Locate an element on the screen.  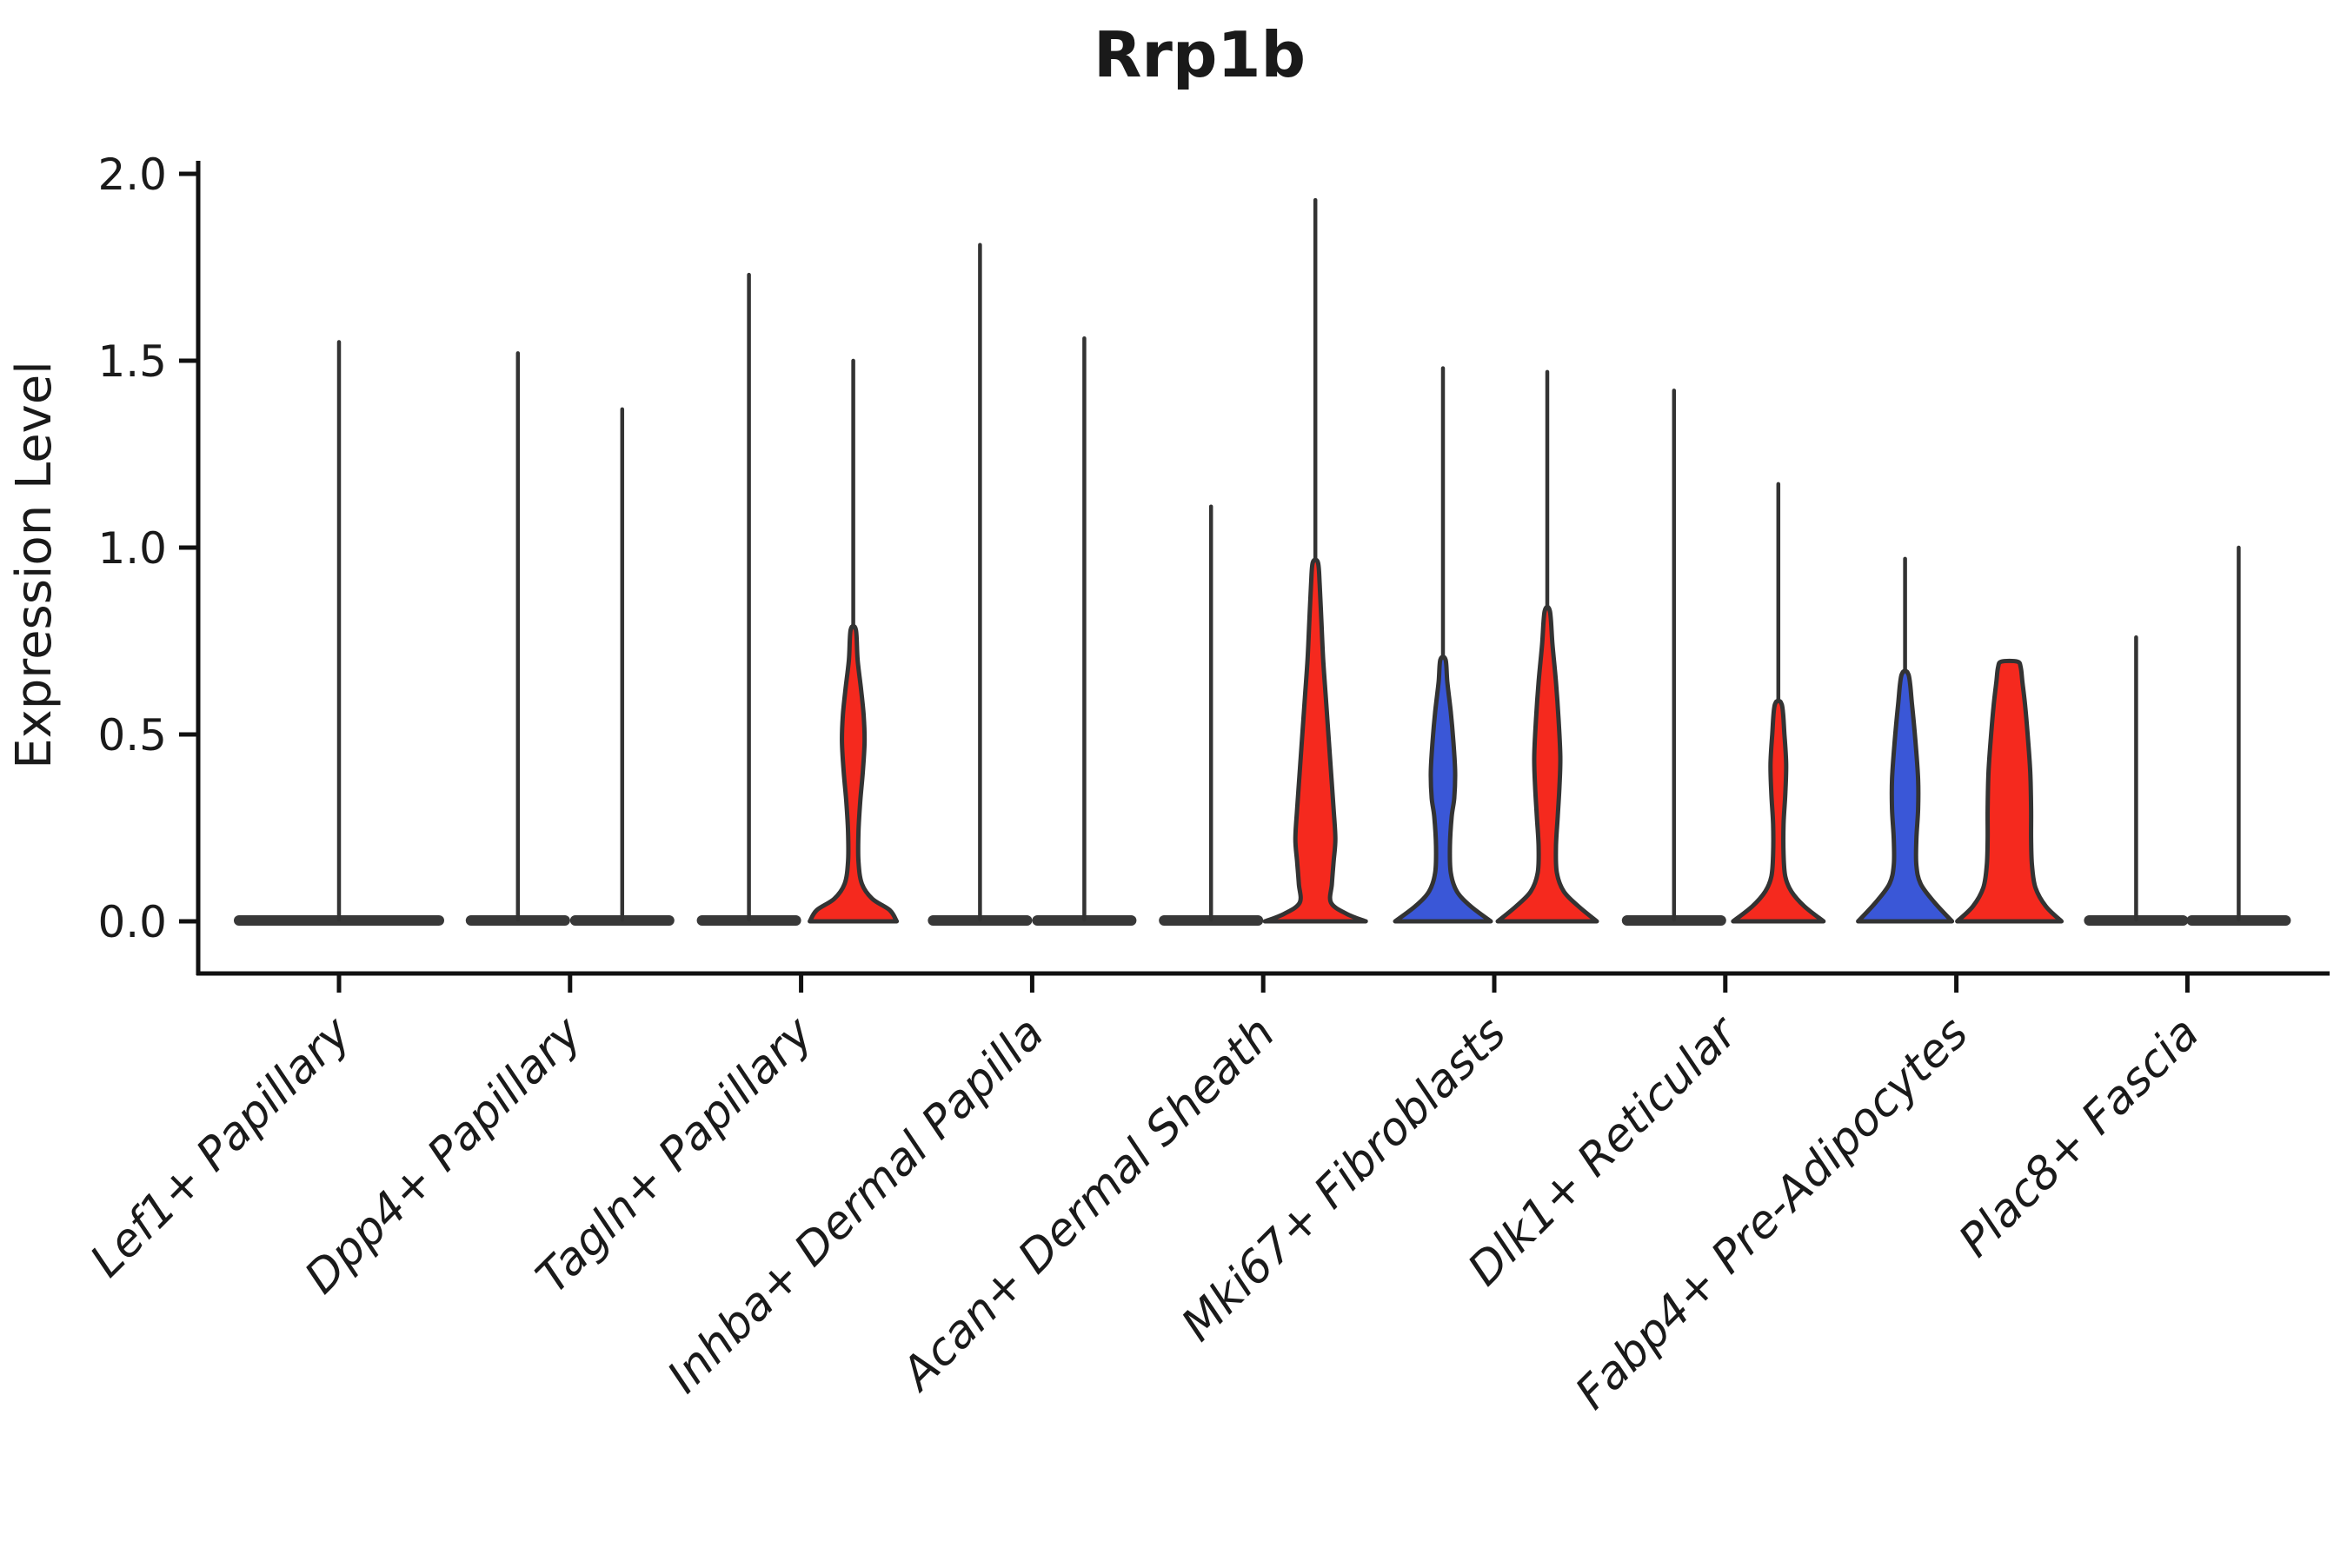
x-tick-label: Acan+ Dermal Sheath is located at coordinates (1088, 1204).